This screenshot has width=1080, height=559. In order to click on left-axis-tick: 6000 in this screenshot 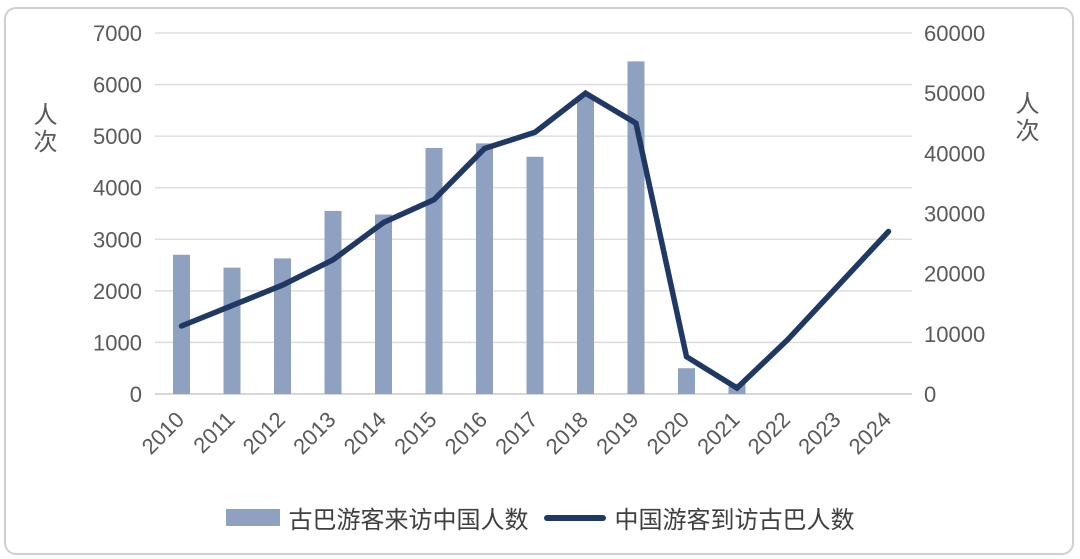, I will do `click(117, 85)`.